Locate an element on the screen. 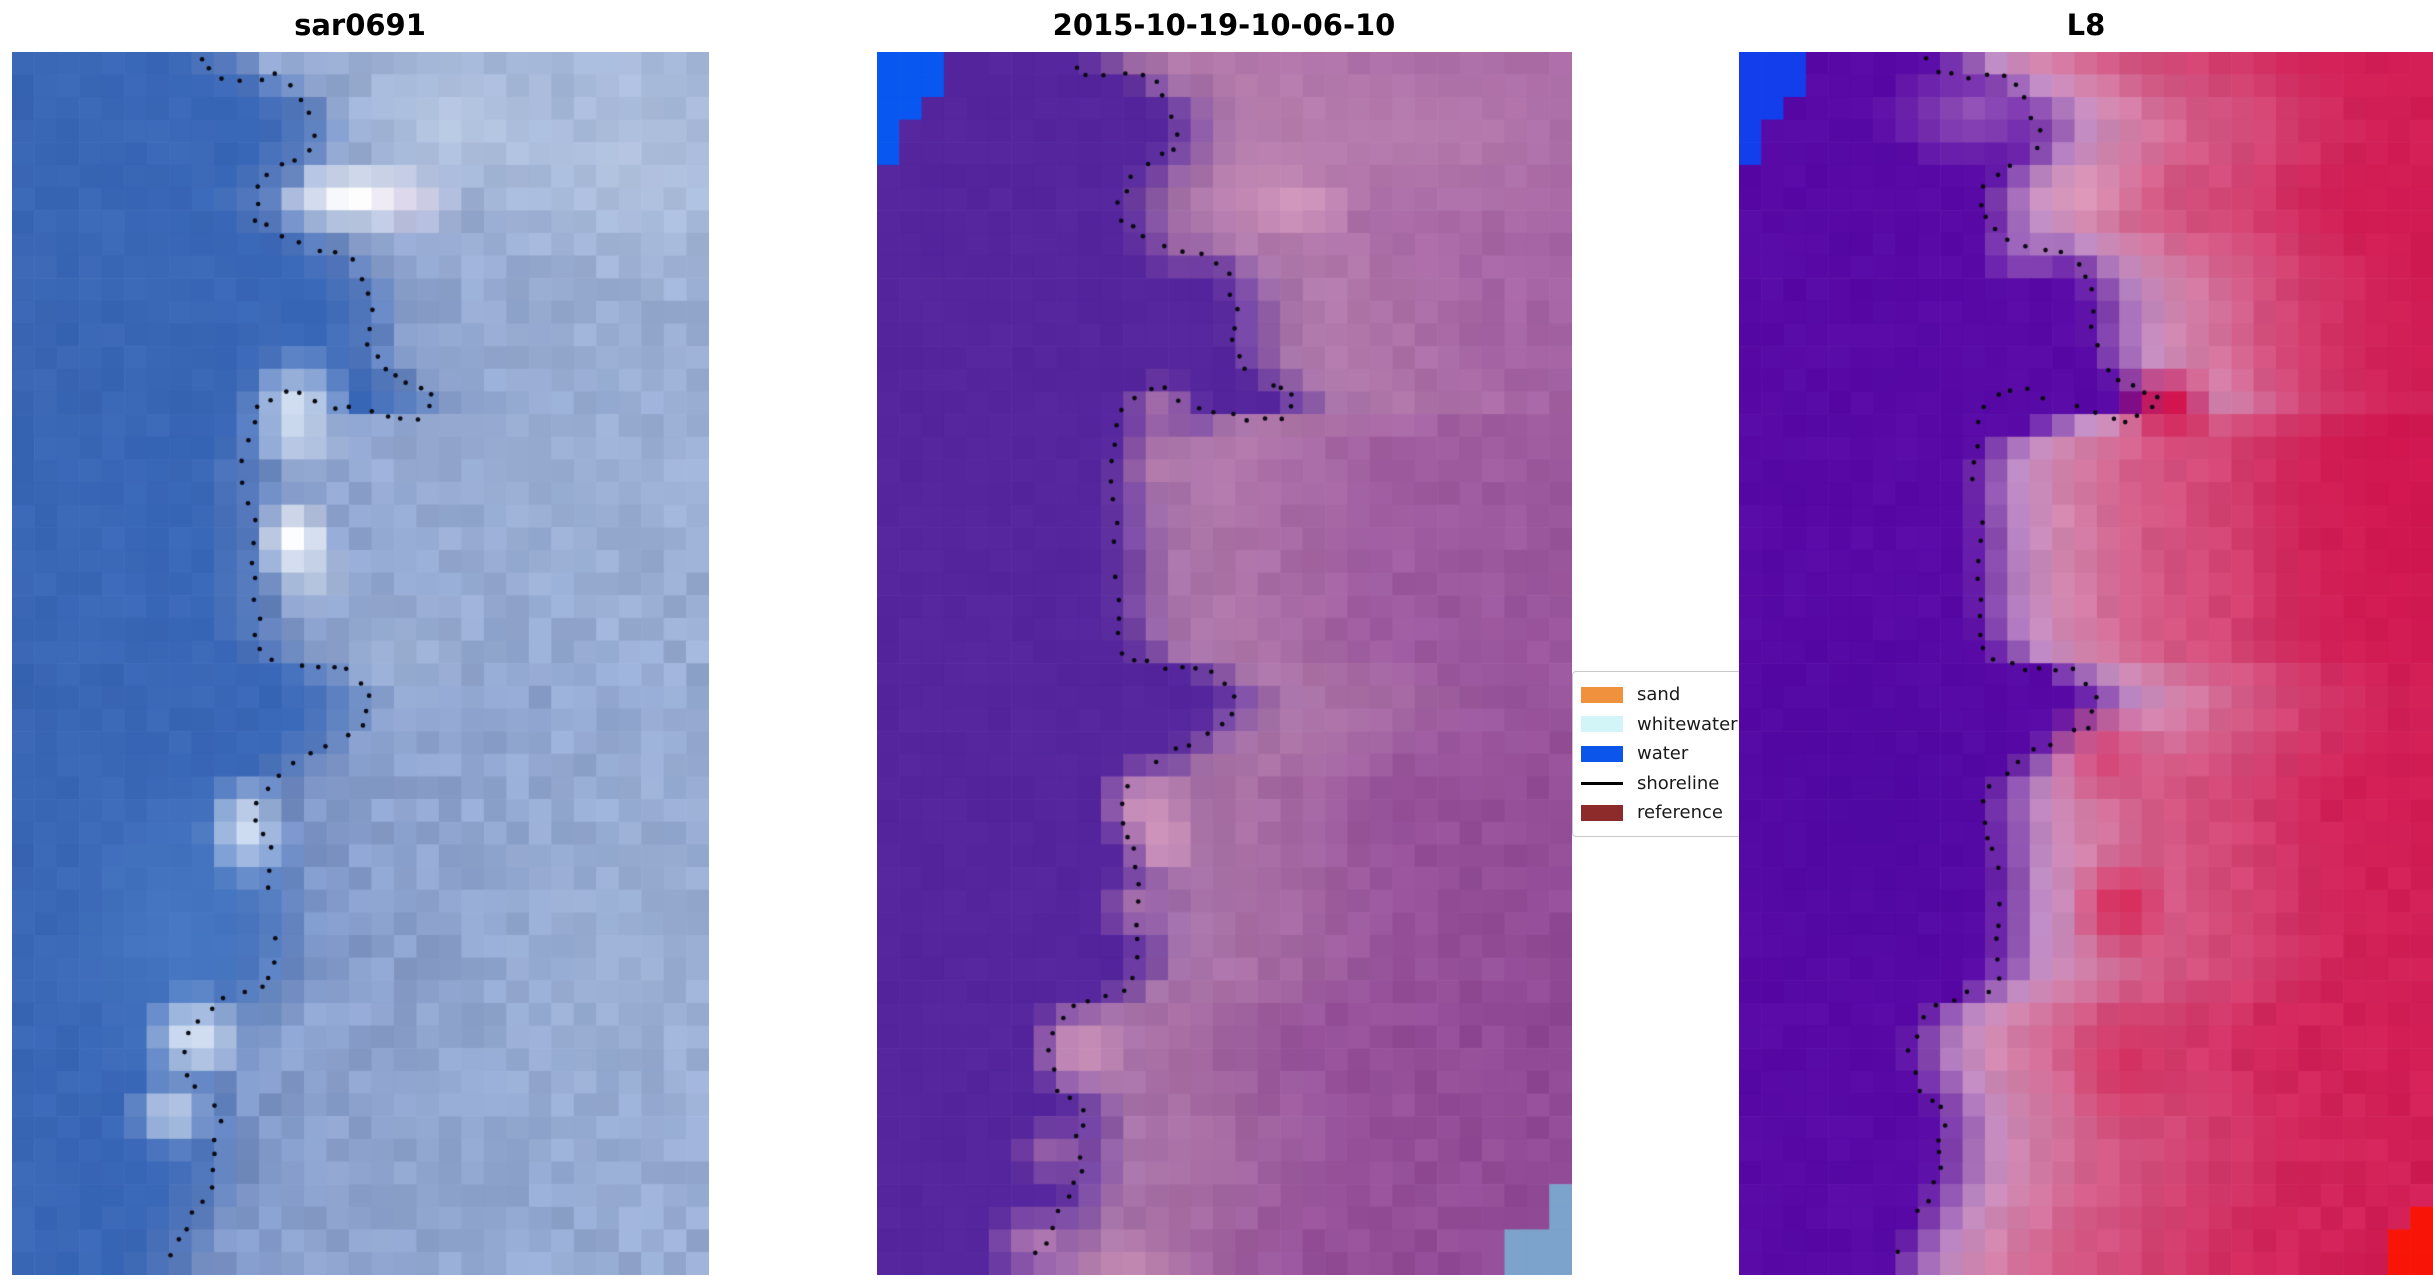 This screenshot has height=1283, width=2433. legend-label: shoreline is located at coordinates (1678, 783).